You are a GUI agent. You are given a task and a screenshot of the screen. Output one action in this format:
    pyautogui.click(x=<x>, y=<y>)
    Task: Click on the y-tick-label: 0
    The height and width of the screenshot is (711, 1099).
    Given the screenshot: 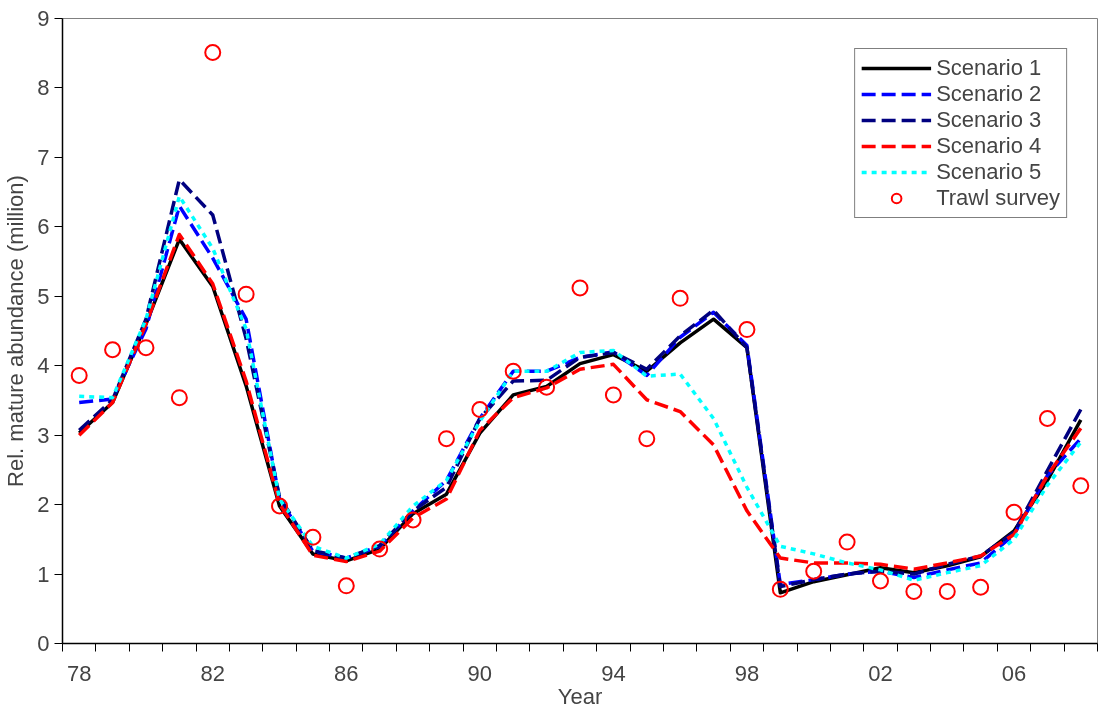 What is the action you would take?
    pyautogui.click(x=43, y=643)
    